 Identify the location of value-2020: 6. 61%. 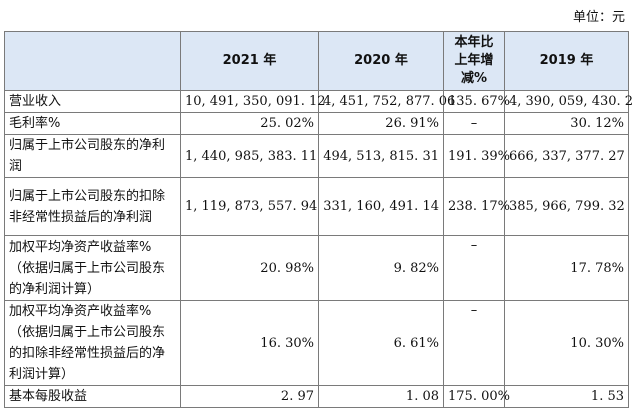
(381, 343).